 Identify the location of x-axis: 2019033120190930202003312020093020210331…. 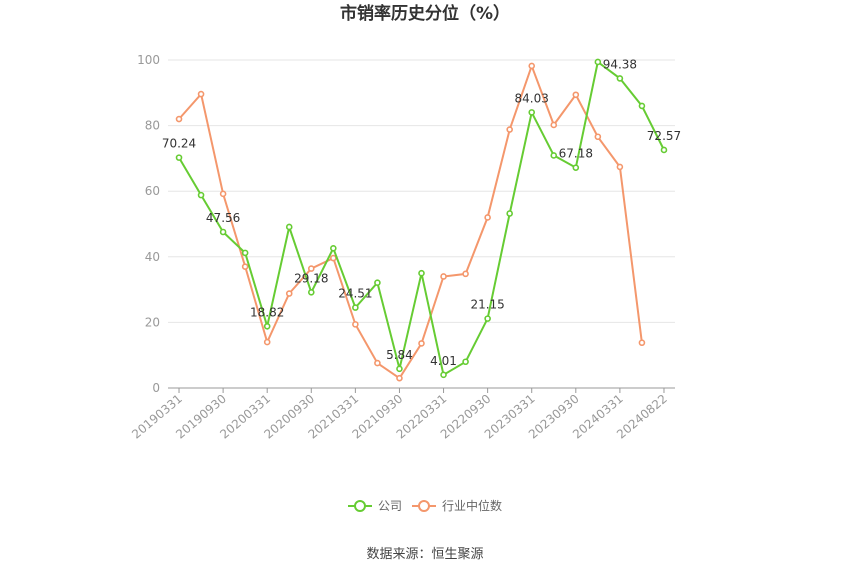
(402, 414).